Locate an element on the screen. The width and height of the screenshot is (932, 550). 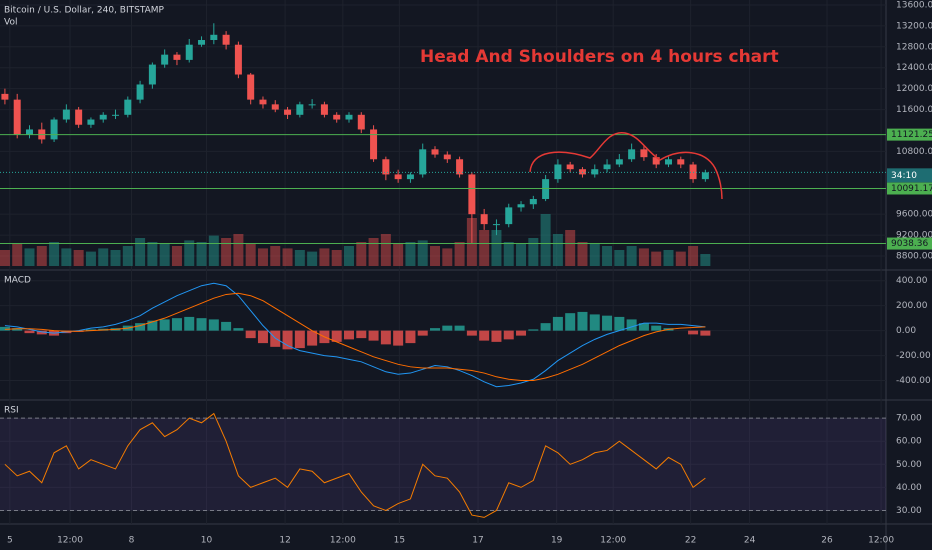
y-tick-label: 40.00 is located at coordinates (909, 488).